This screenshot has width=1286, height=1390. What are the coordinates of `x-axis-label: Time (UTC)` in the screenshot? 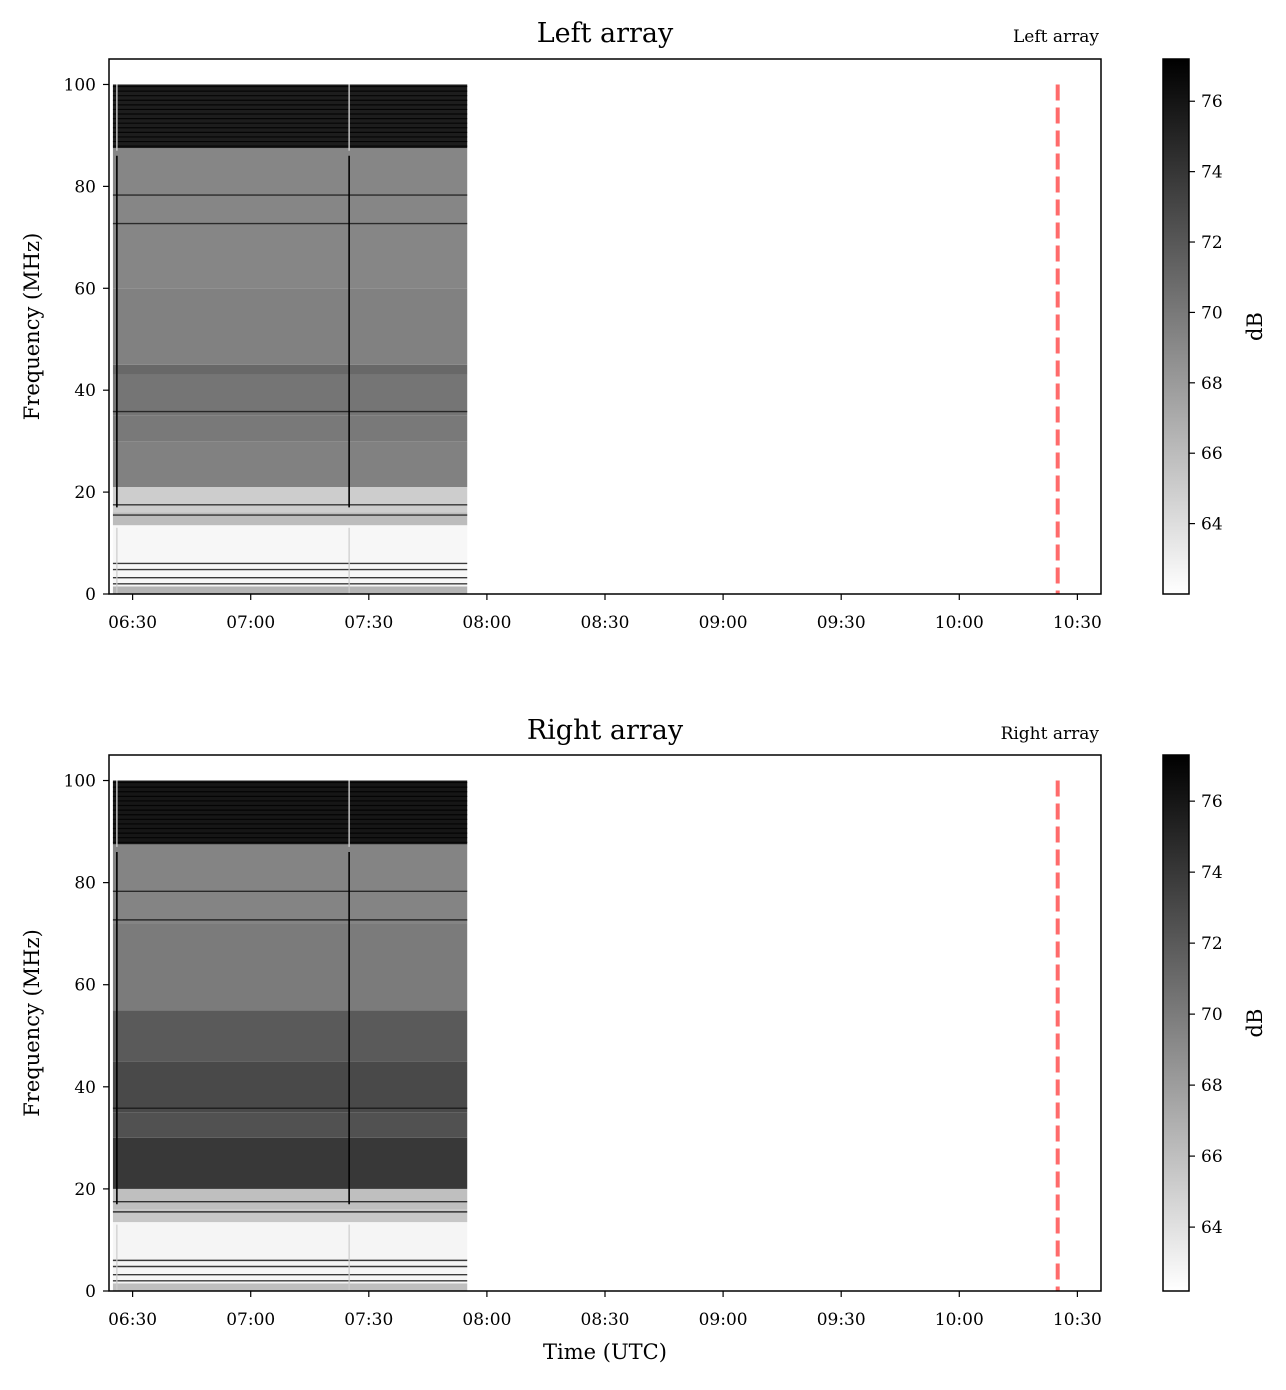 It's located at (605, 1352).